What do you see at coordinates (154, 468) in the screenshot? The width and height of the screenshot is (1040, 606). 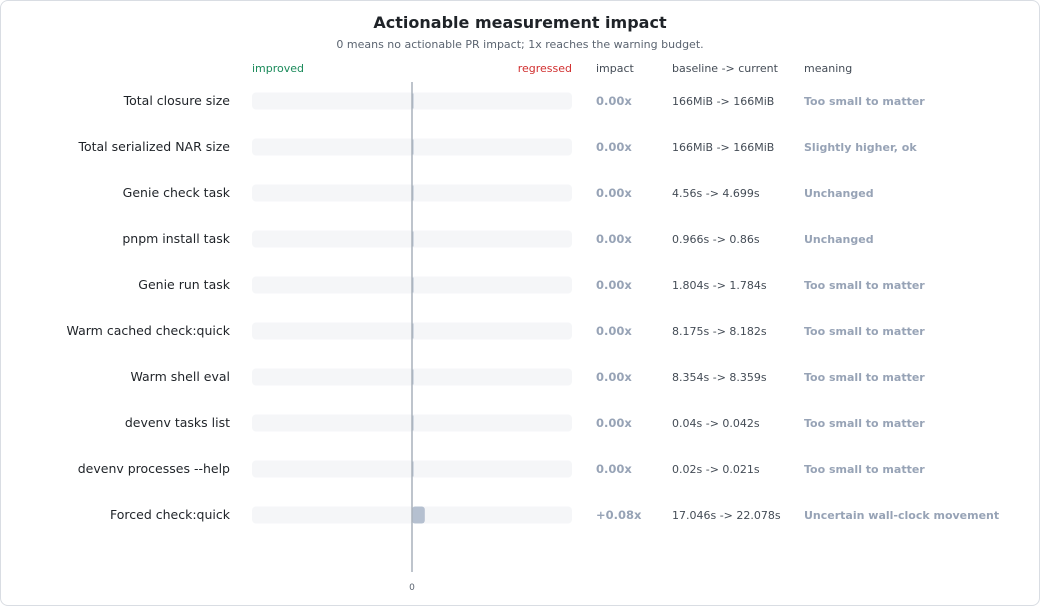 I see `row-label: devenv processes --help` at bounding box center [154, 468].